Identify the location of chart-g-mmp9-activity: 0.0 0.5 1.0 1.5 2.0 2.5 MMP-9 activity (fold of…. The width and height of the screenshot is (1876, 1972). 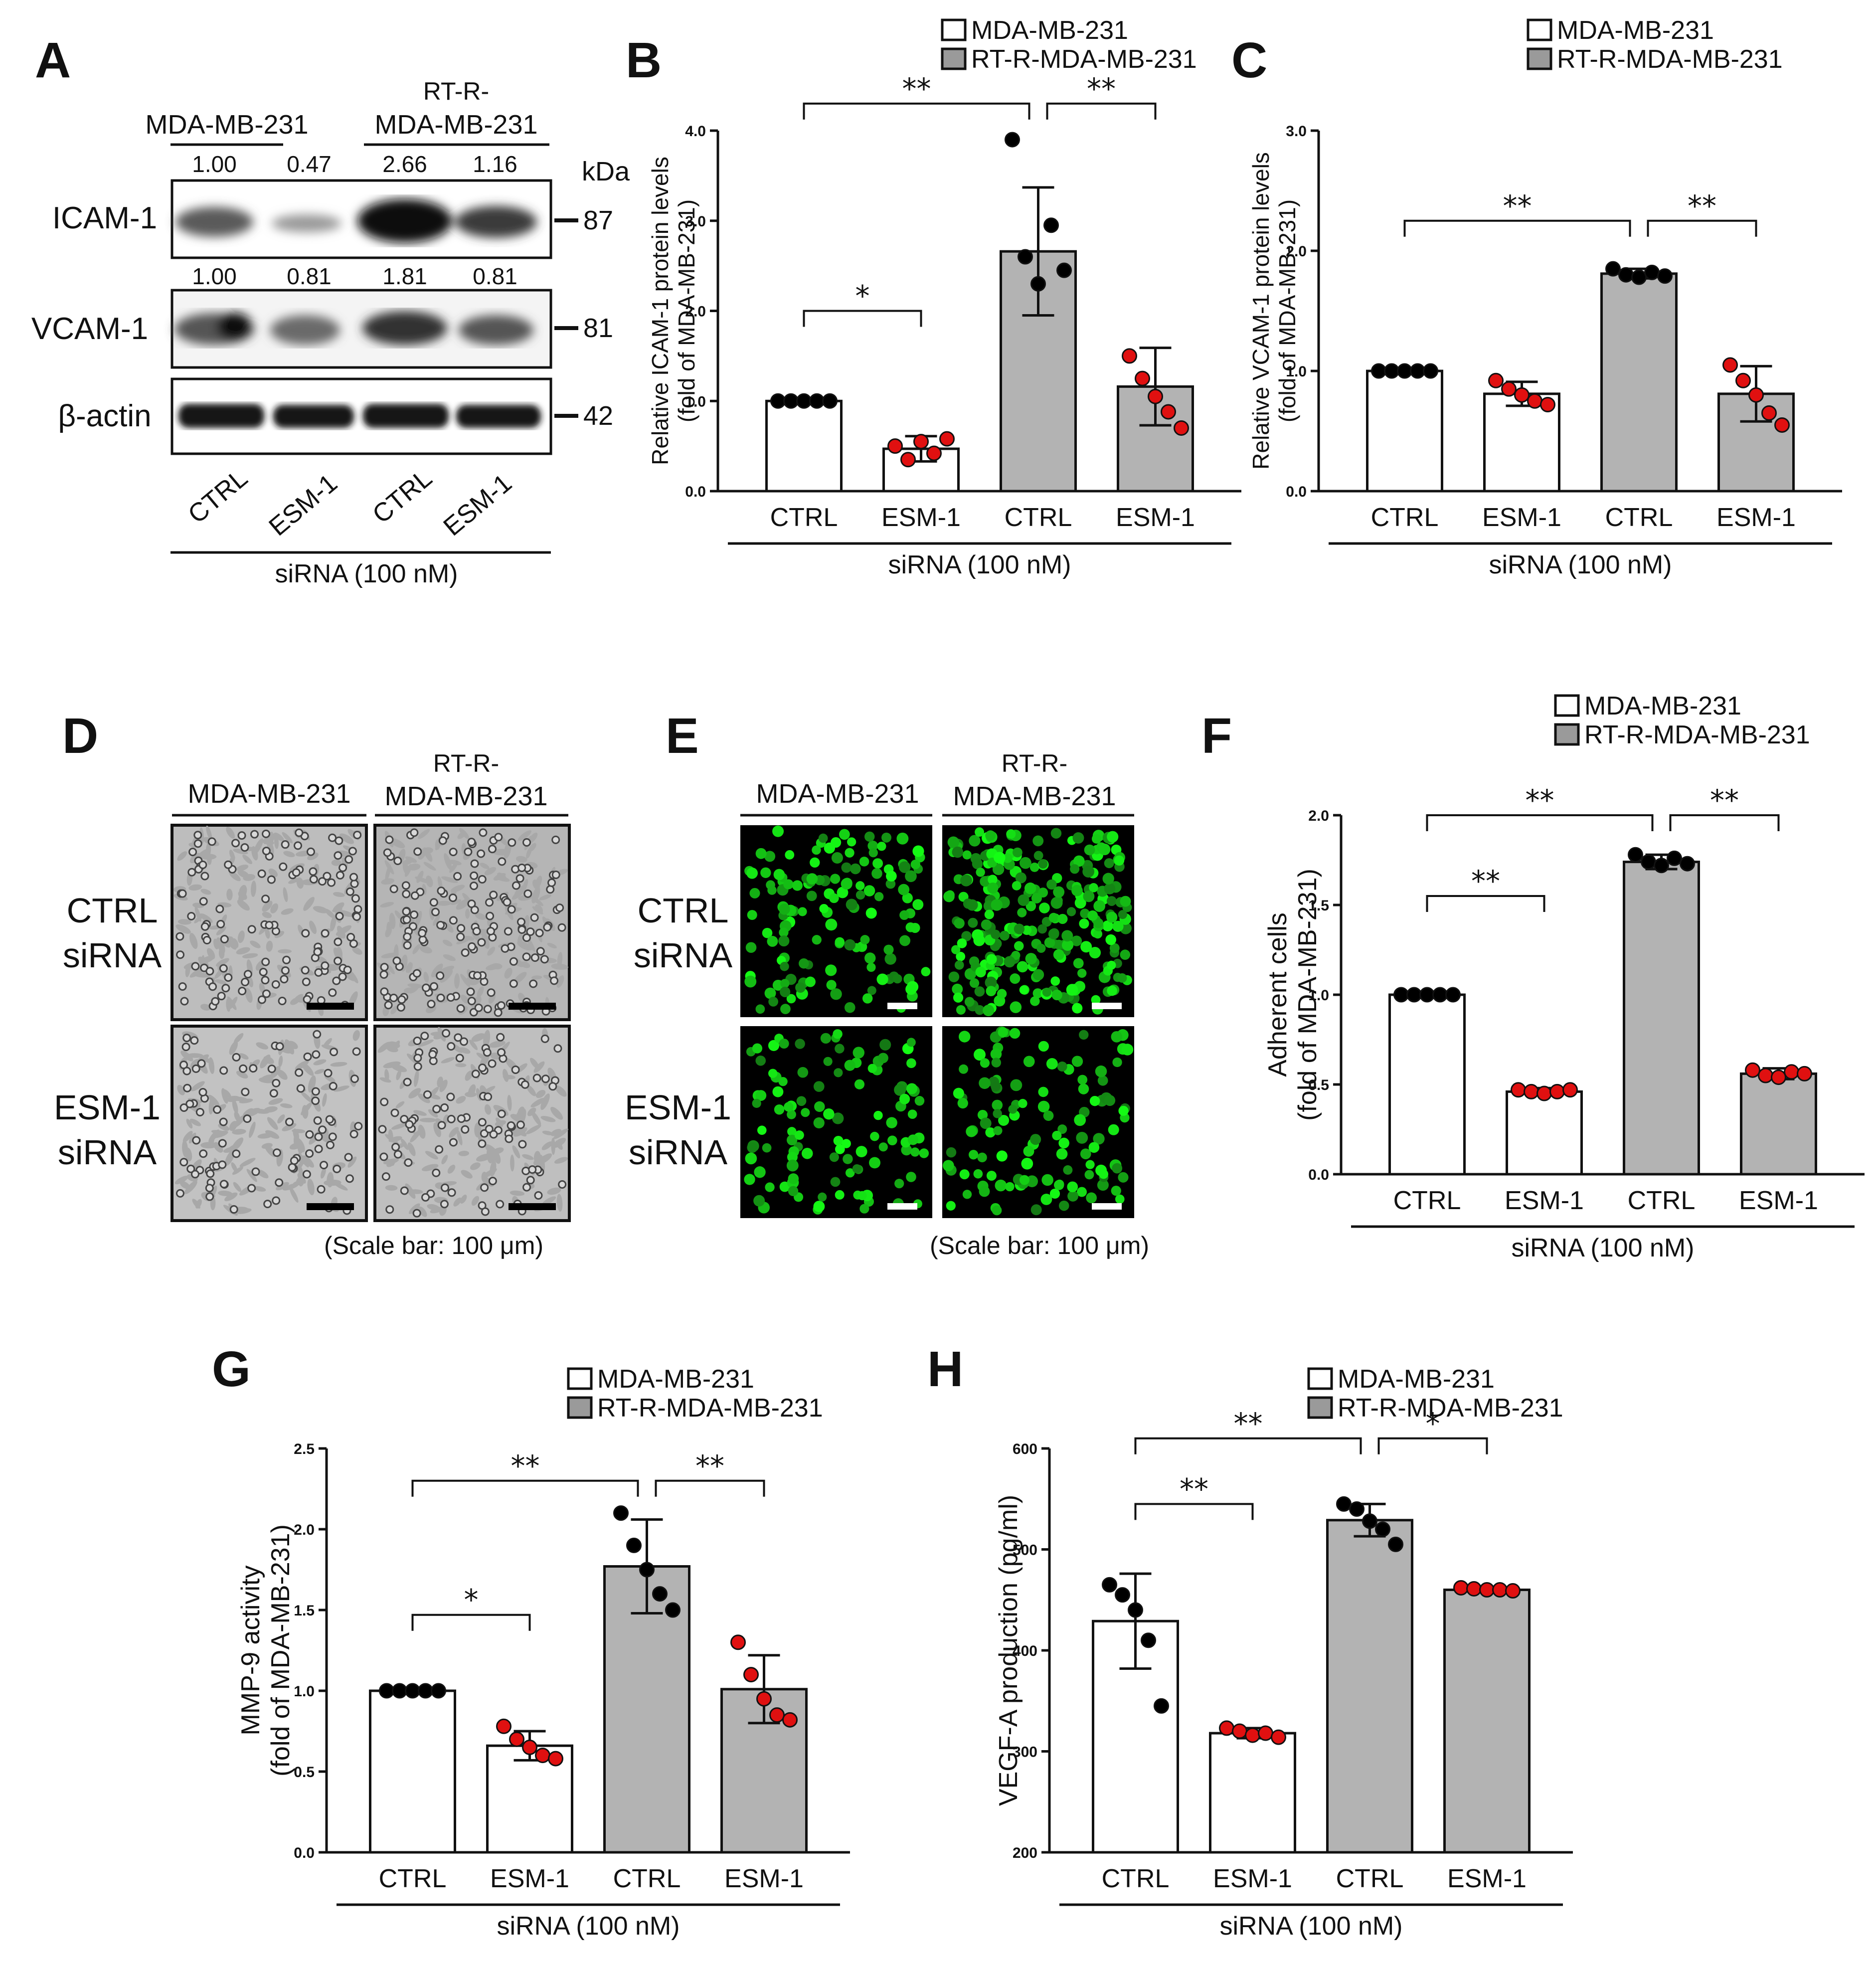
(543, 1653).